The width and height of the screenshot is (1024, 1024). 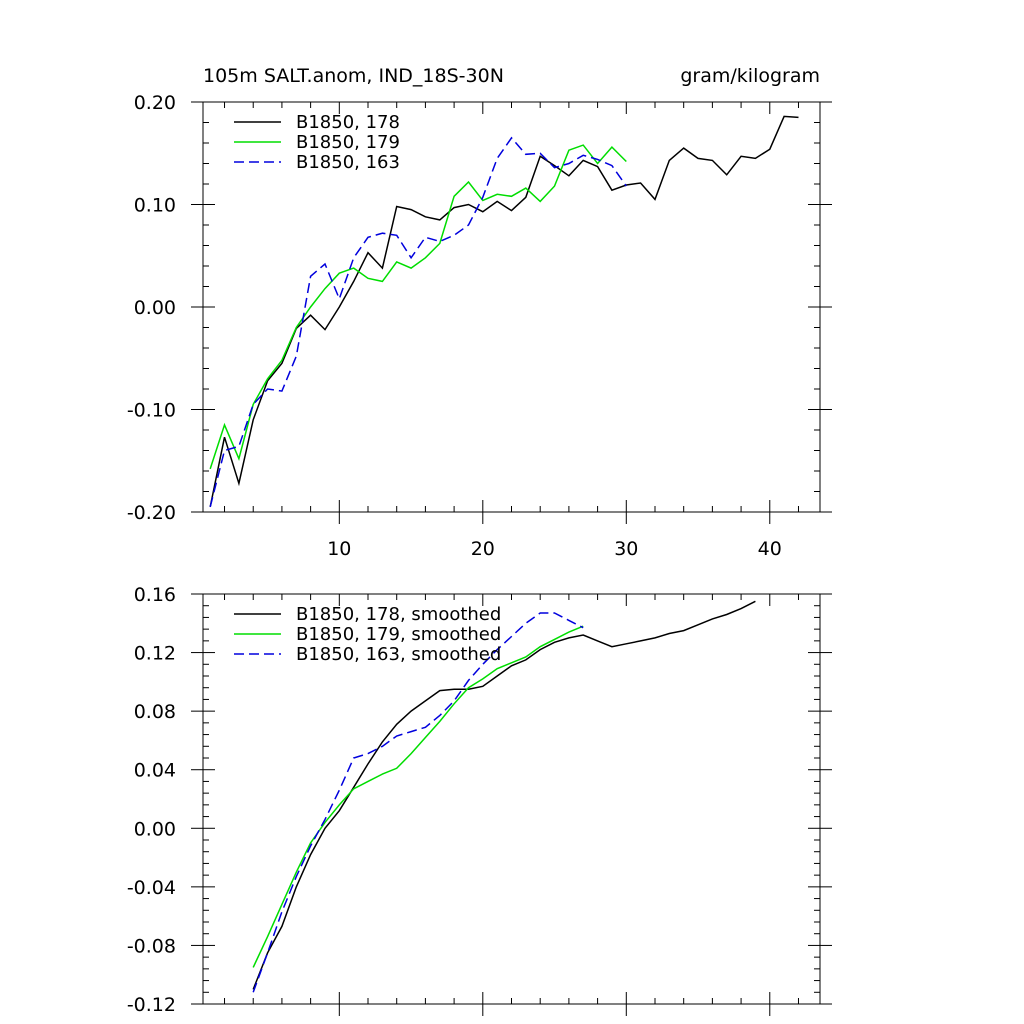 I want to click on y-tick-label: 0.20, so click(x=155, y=103).